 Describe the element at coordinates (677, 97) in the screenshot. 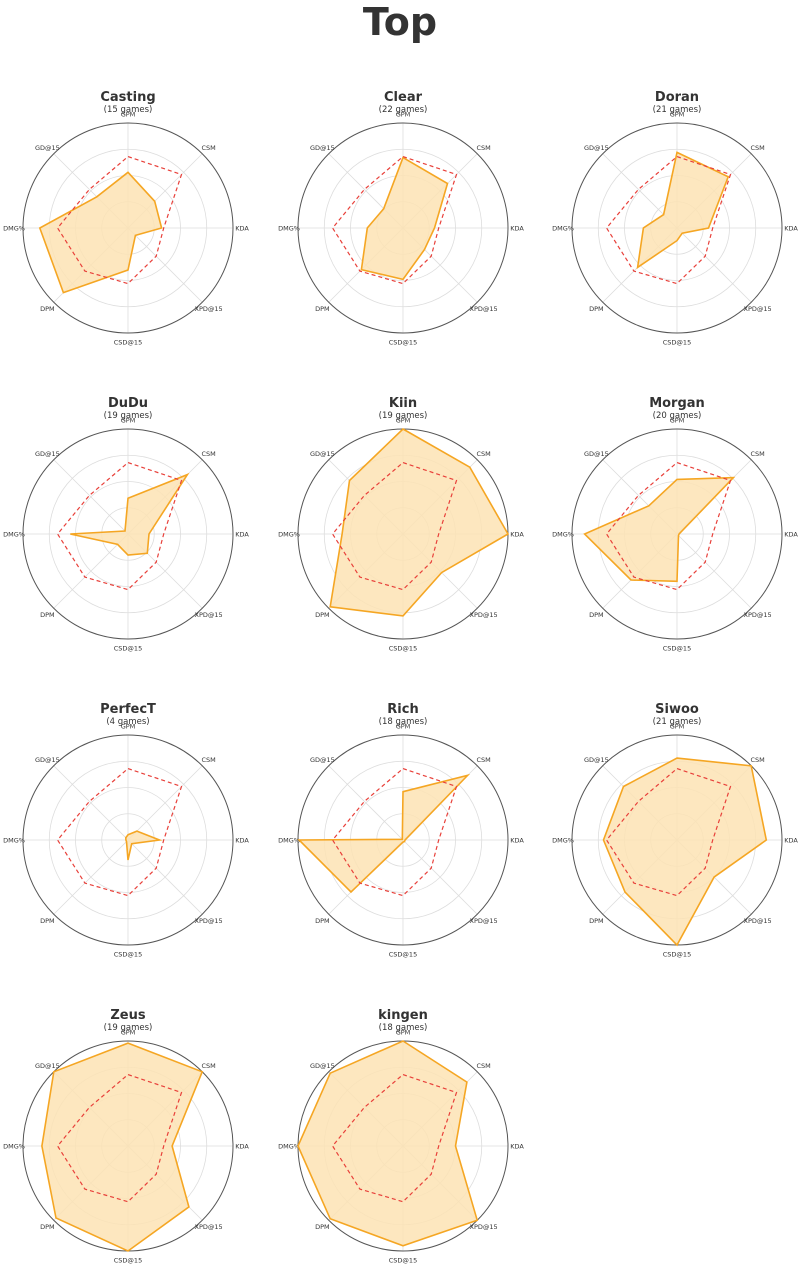

I see `chart-title: Doran` at that location.